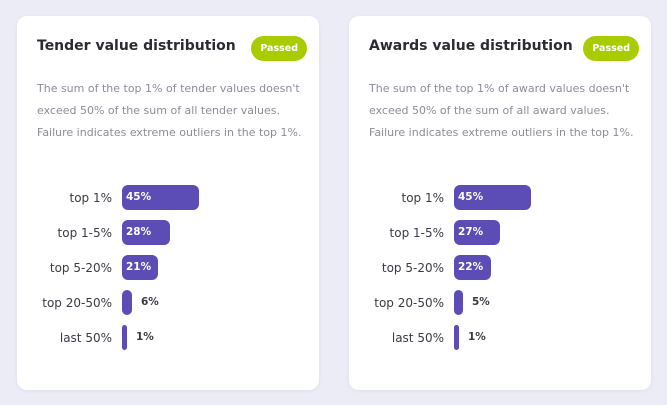 The width and height of the screenshot is (667, 405). I want to click on bar-value-label: 5%, so click(481, 302).